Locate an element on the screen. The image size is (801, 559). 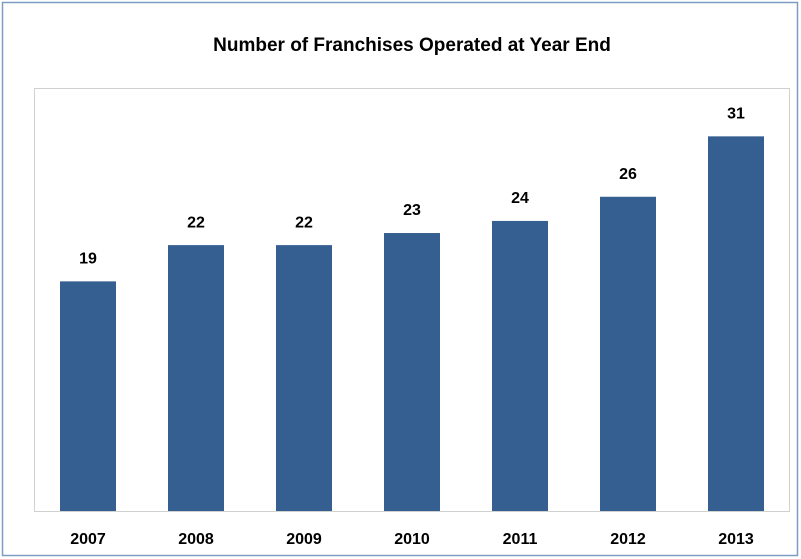
data-label: 19 is located at coordinates (88, 259).